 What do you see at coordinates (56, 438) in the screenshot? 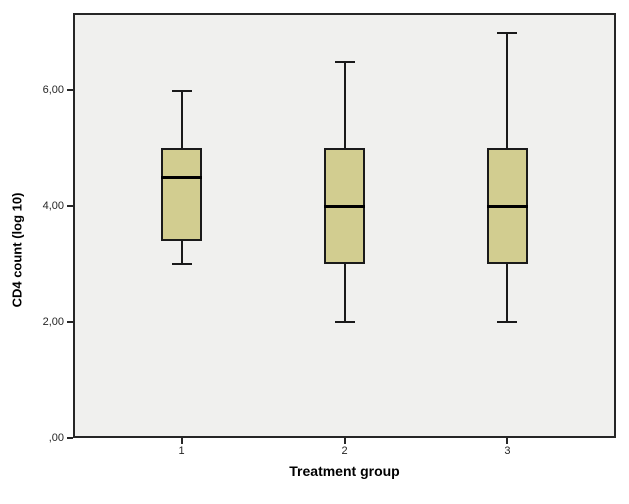
I see `y-tick-label-0: ,00` at bounding box center [56, 438].